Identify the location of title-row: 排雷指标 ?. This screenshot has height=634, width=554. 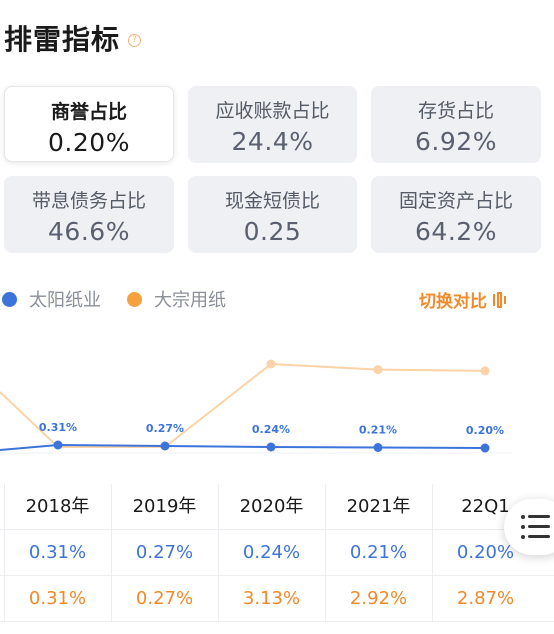
(73, 38).